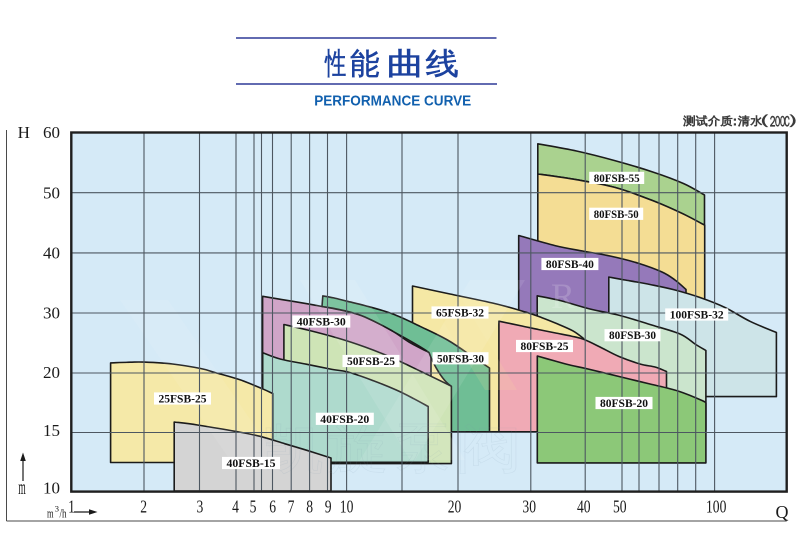  I want to click on svg-text: /h, so click(63, 512).